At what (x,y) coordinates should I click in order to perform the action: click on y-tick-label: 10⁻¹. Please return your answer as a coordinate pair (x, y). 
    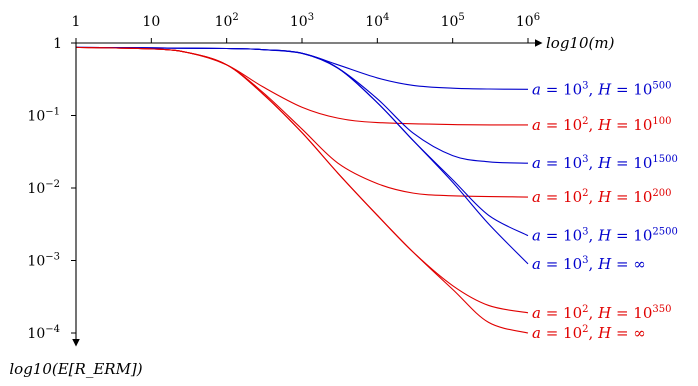
    Looking at the image, I should click on (43, 116).